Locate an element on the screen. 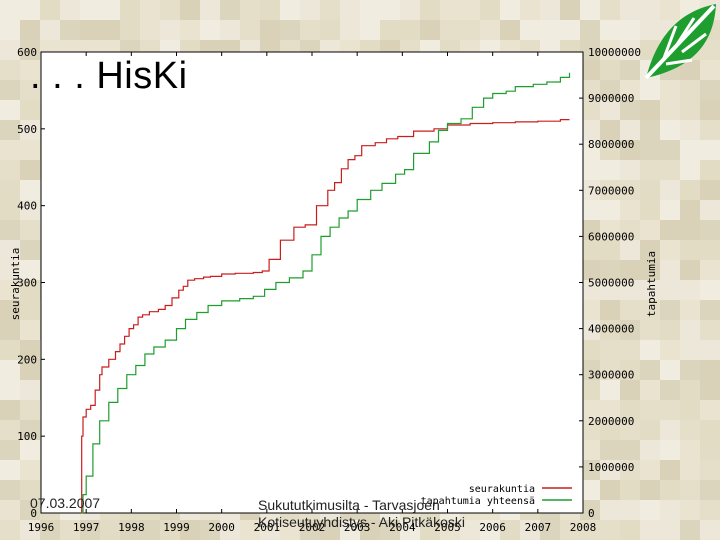  footer-date: 07.03.2007 is located at coordinates (65, 503).